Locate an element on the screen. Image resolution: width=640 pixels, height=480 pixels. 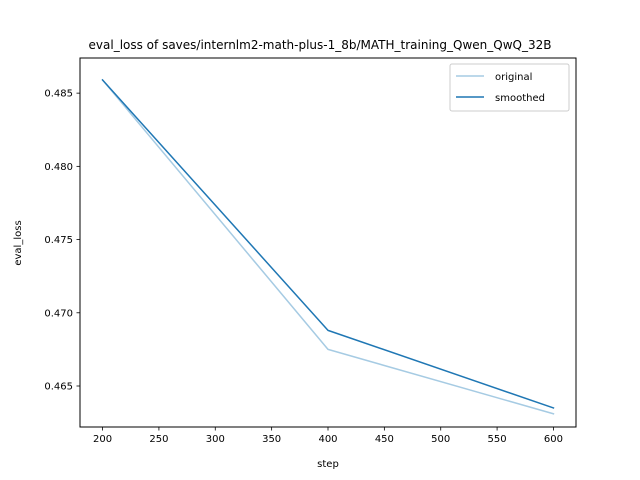
y-tick-label: 0.470 is located at coordinates (58, 313).